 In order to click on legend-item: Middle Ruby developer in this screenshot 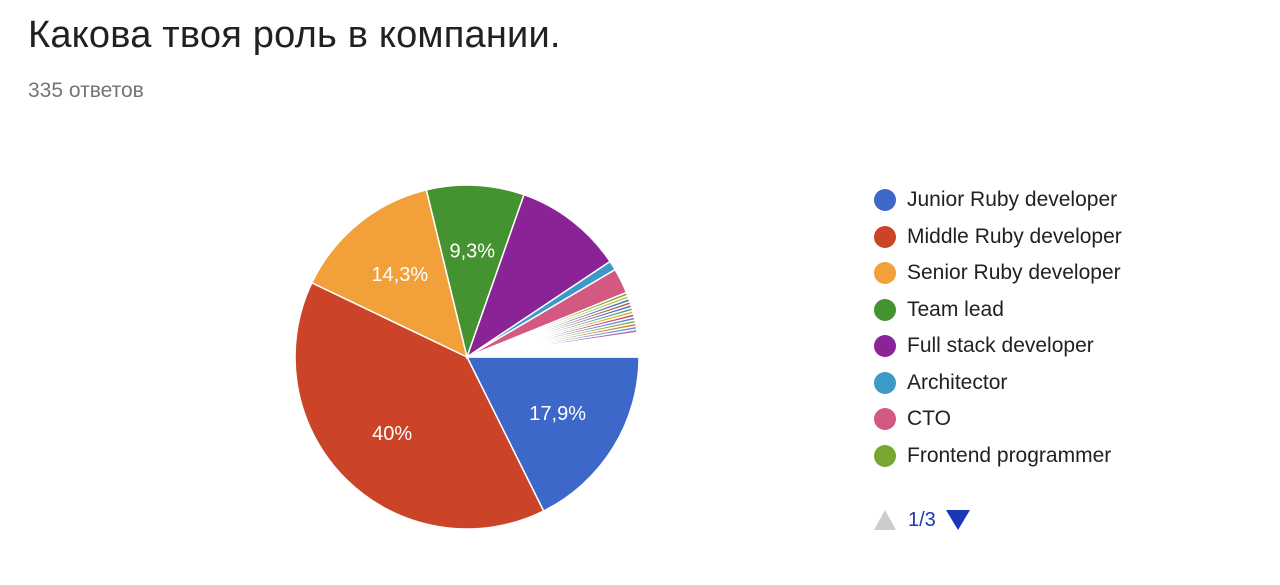, I will do `click(998, 237)`.